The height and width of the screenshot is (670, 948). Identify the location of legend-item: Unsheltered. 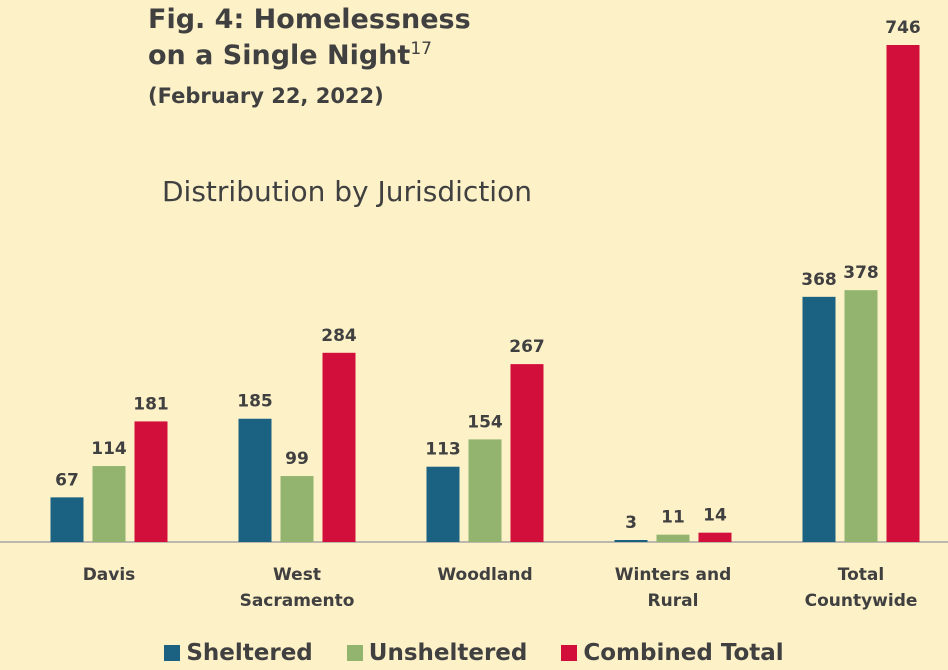
(437, 653).